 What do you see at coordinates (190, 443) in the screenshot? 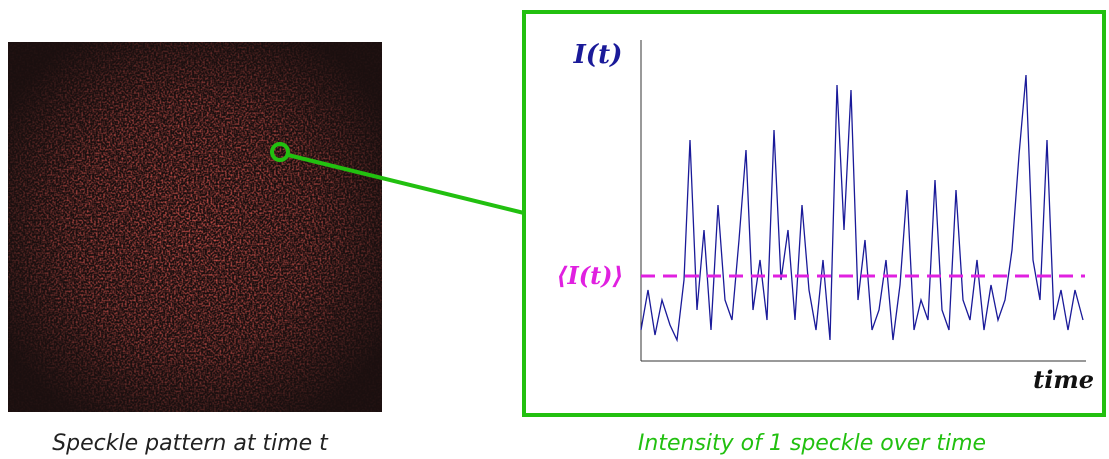
I see `image-caption: Speckle pattern at time t` at bounding box center [190, 443].